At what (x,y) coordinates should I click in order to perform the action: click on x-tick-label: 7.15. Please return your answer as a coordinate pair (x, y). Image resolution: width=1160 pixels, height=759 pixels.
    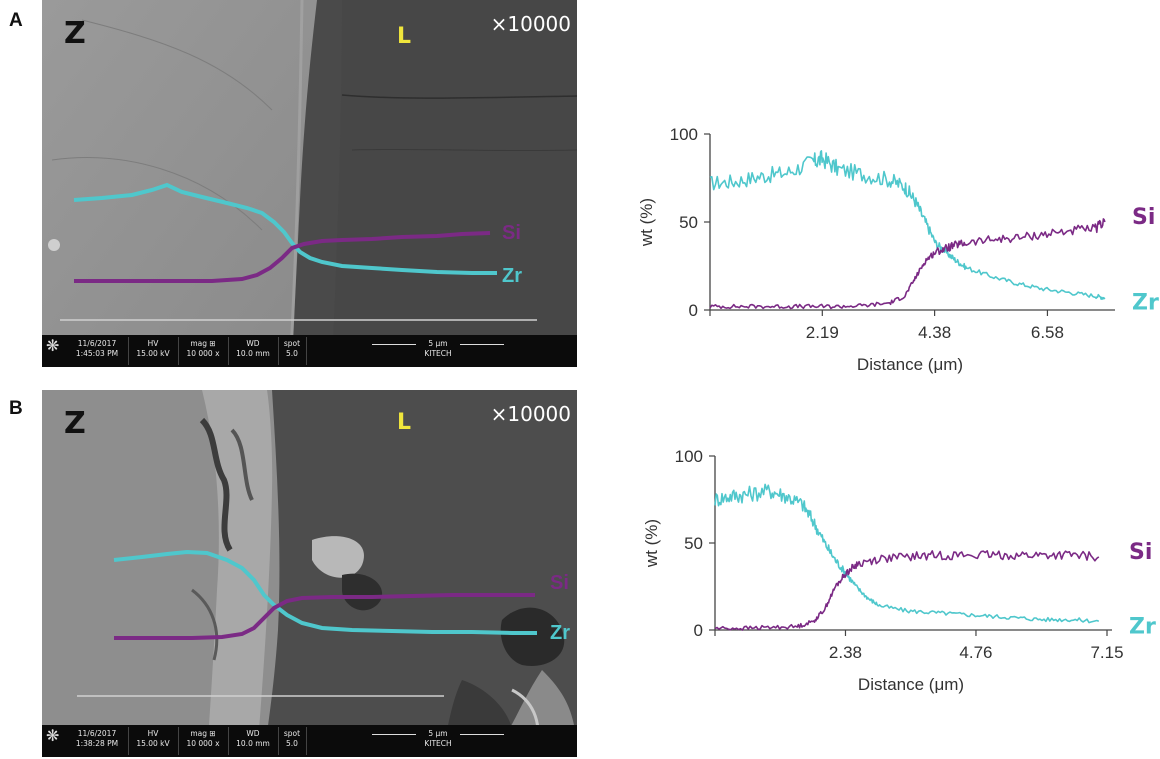
    Looking at the image, I should click on (1106, 652).